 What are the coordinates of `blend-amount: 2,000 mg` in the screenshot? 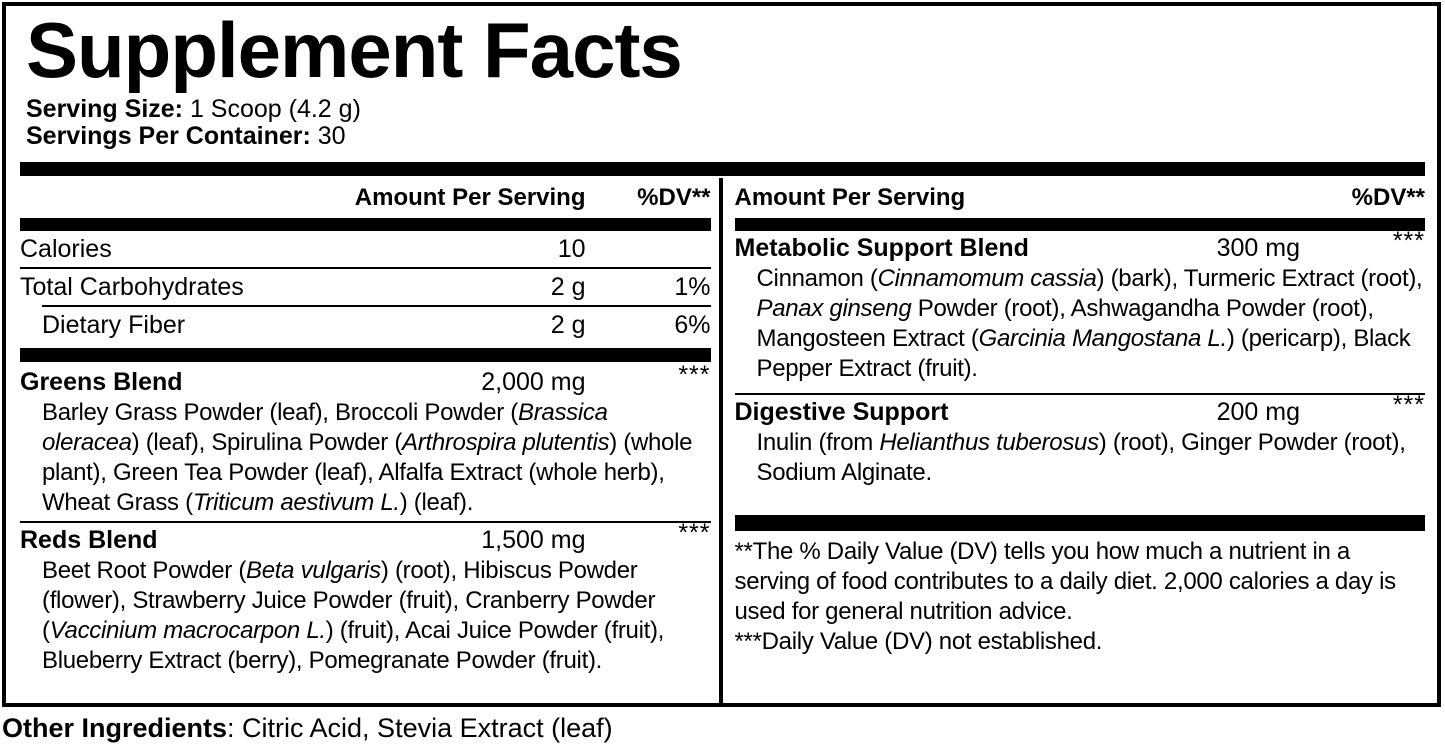 It's located at (533, 382).